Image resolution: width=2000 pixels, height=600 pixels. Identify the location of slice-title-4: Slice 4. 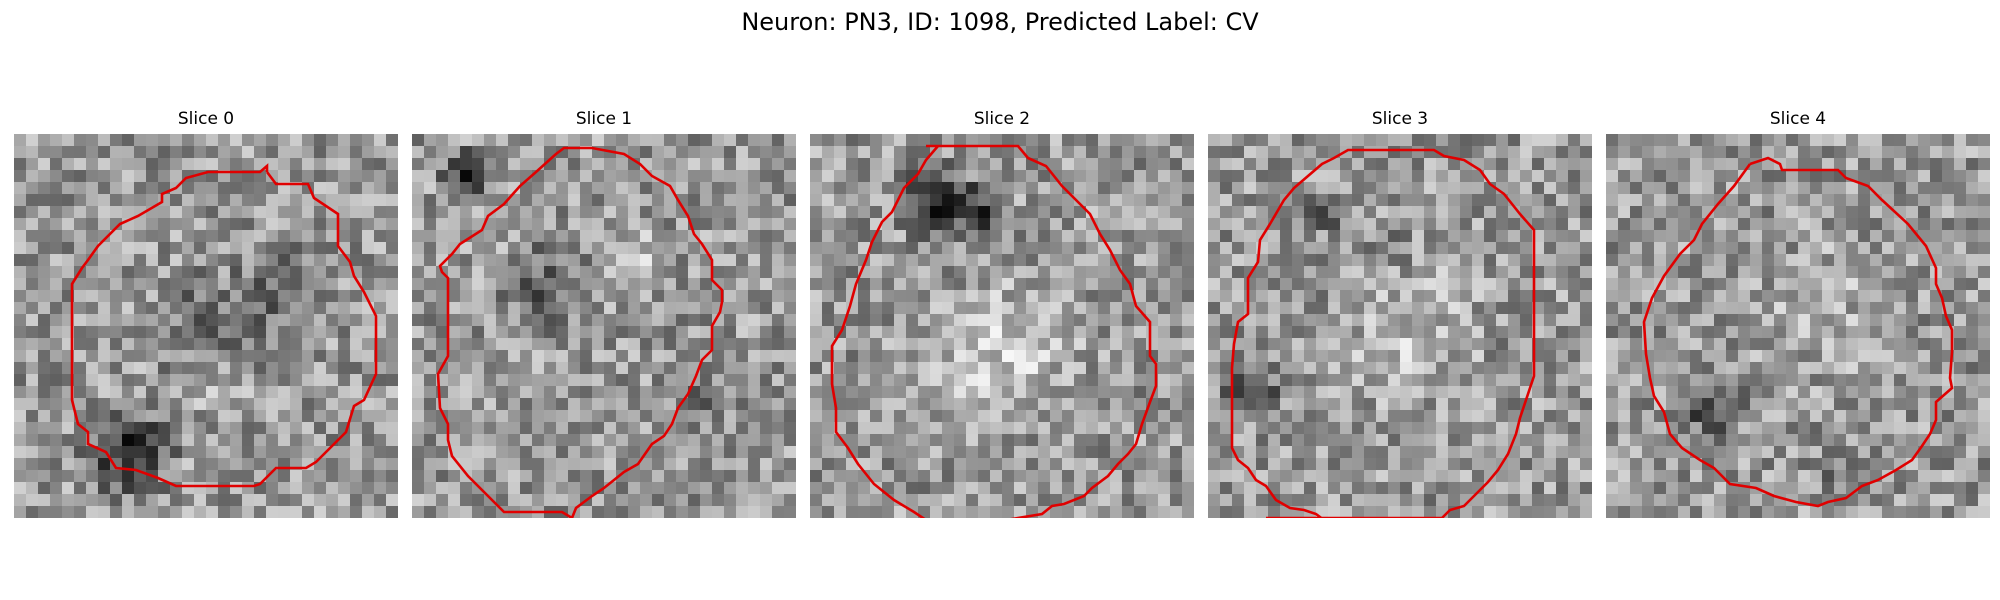
(1798, 119).